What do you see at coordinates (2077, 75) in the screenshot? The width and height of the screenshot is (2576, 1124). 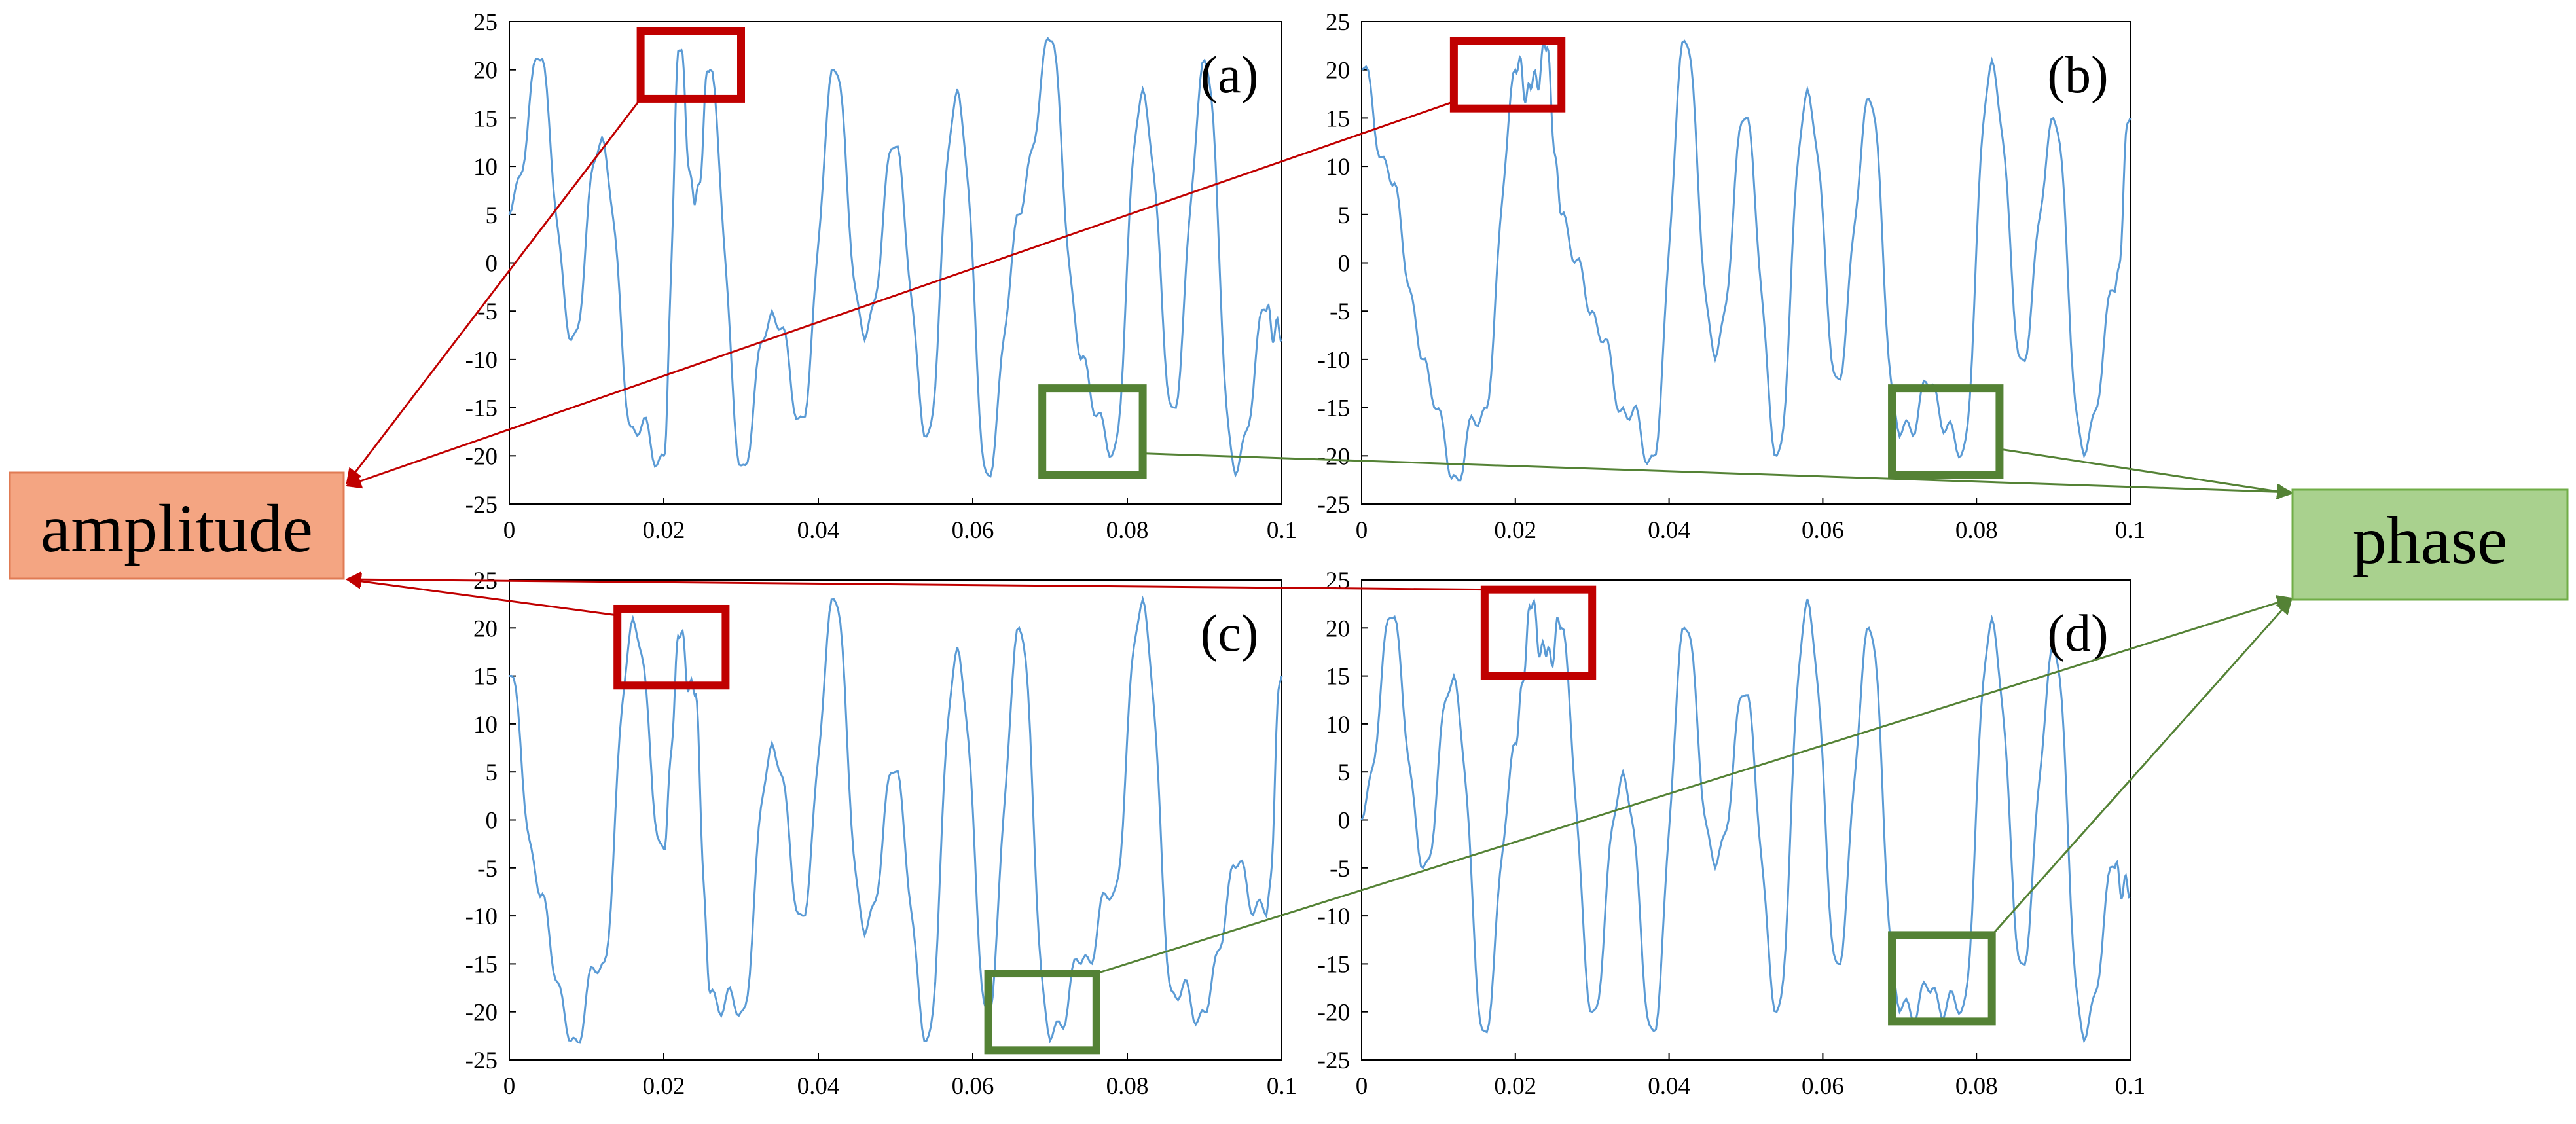 I see `panel-label: (b)` at bounding box center [2077, 75].